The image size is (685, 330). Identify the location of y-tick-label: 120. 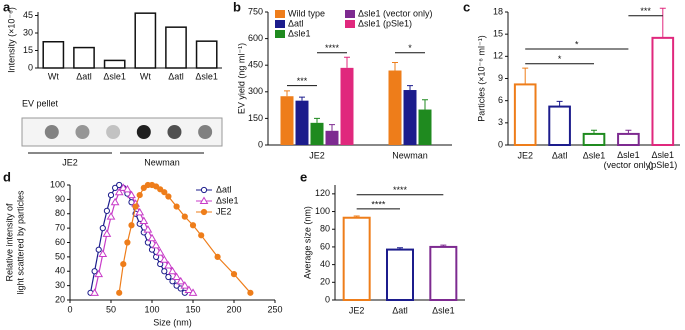
(322, 193).